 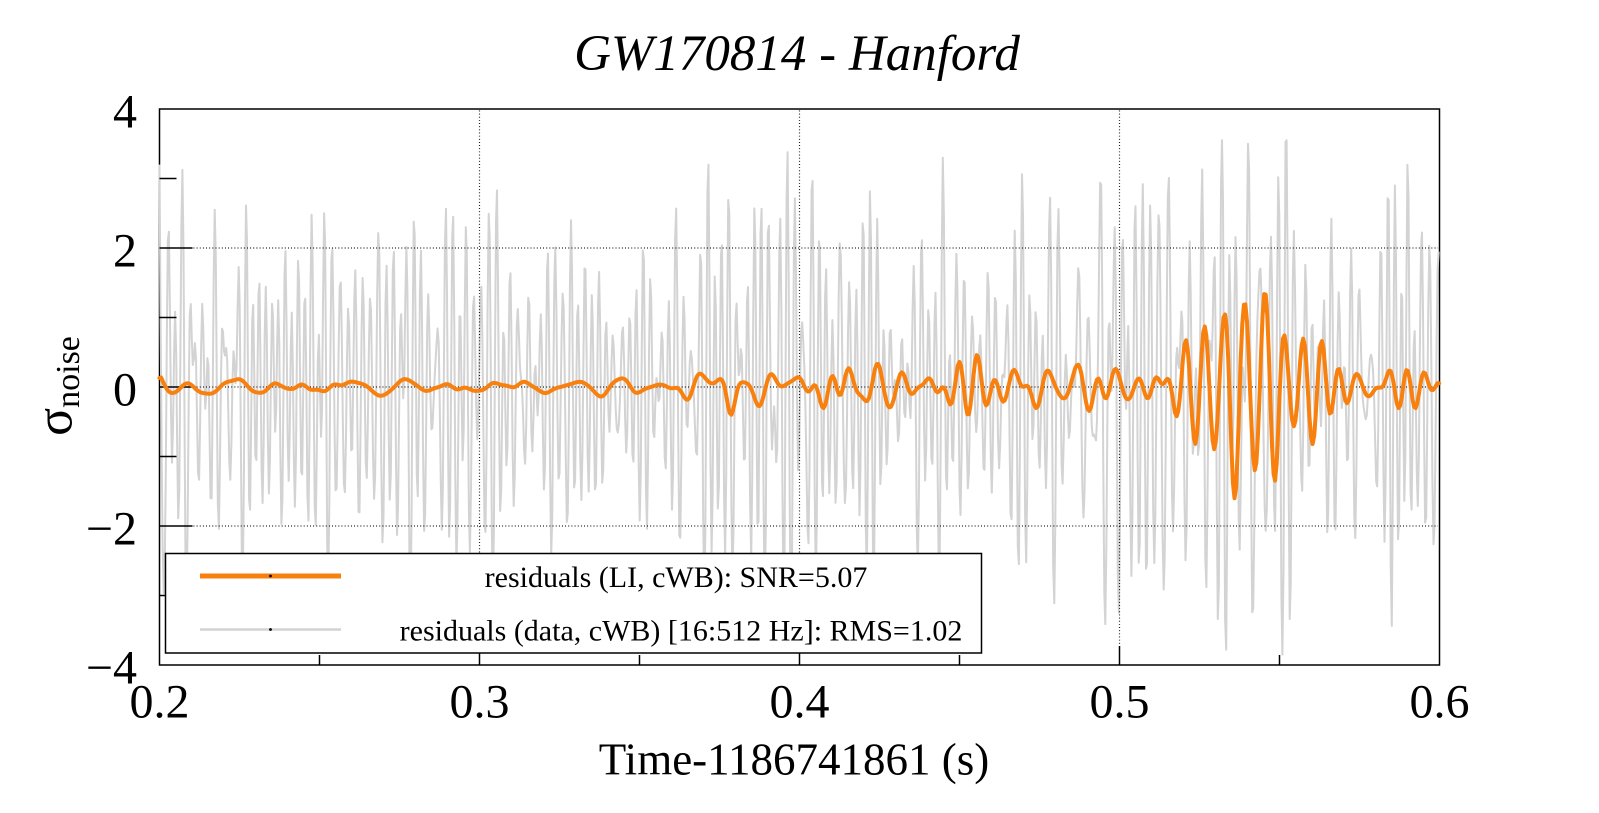 What do you see at coordinates (1120, 701) in the screenshot?
I see `svg-text: 0.5` at bounding box center [1120, 701].